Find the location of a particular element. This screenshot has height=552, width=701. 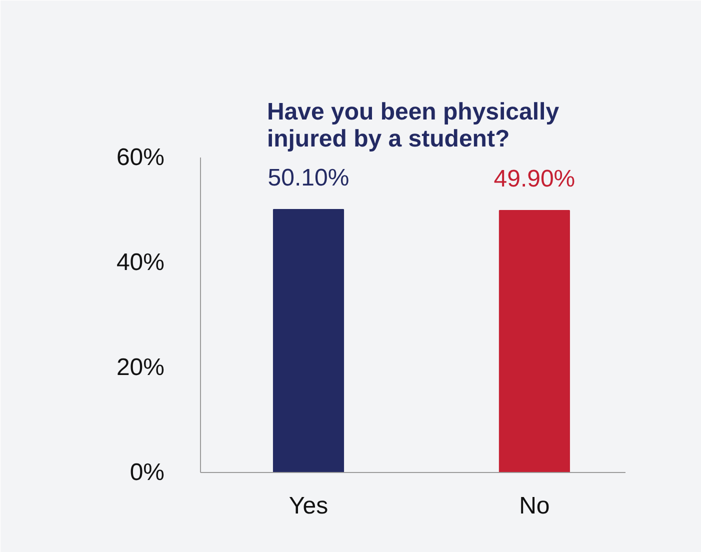

data-label: 49.90% is located at coordinates (535, 179).